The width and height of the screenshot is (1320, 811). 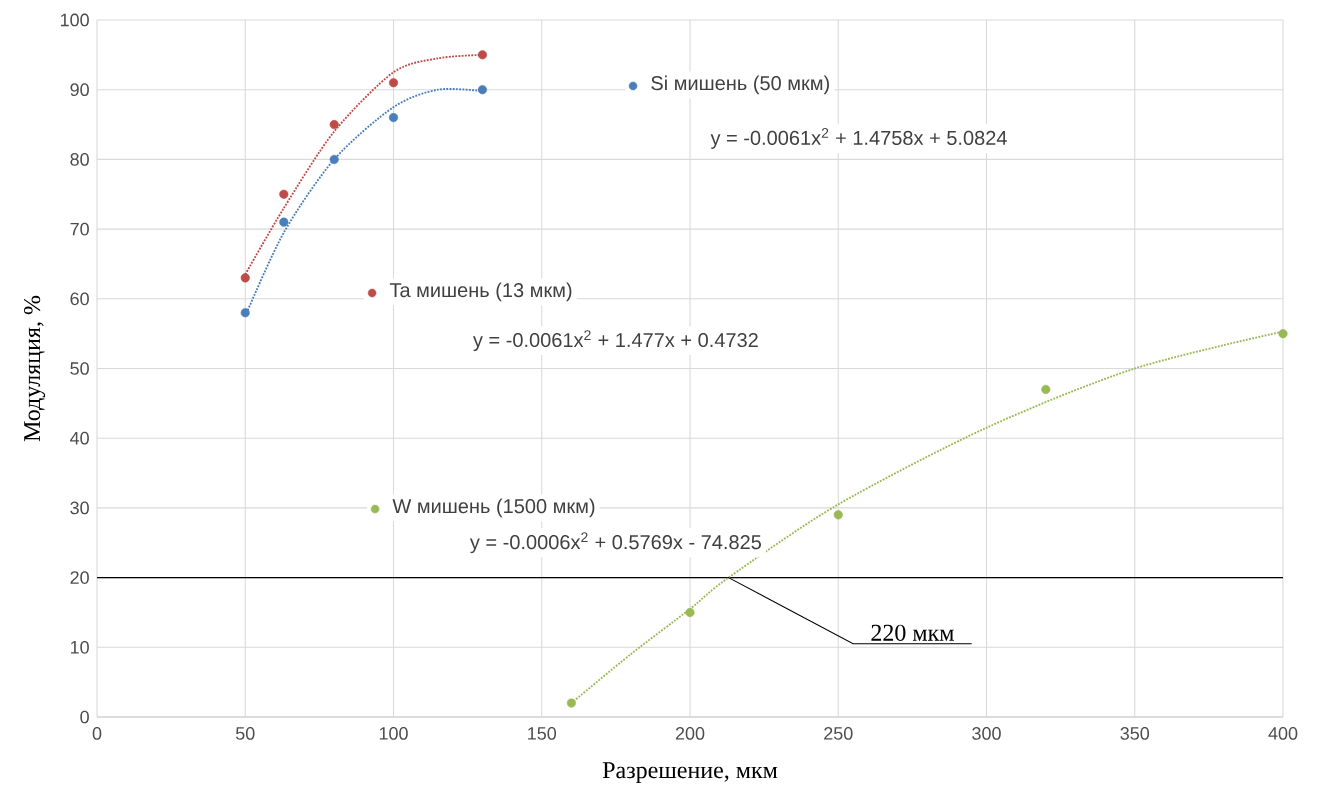 I want to click on x-tick-label: 100, so click(x=393, y=733).